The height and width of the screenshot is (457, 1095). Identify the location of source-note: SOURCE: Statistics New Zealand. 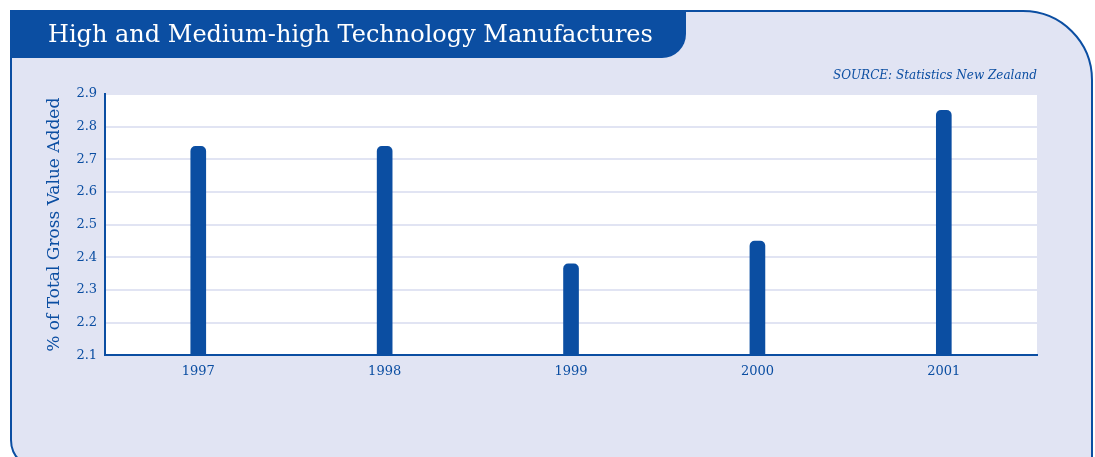
(934, 75).